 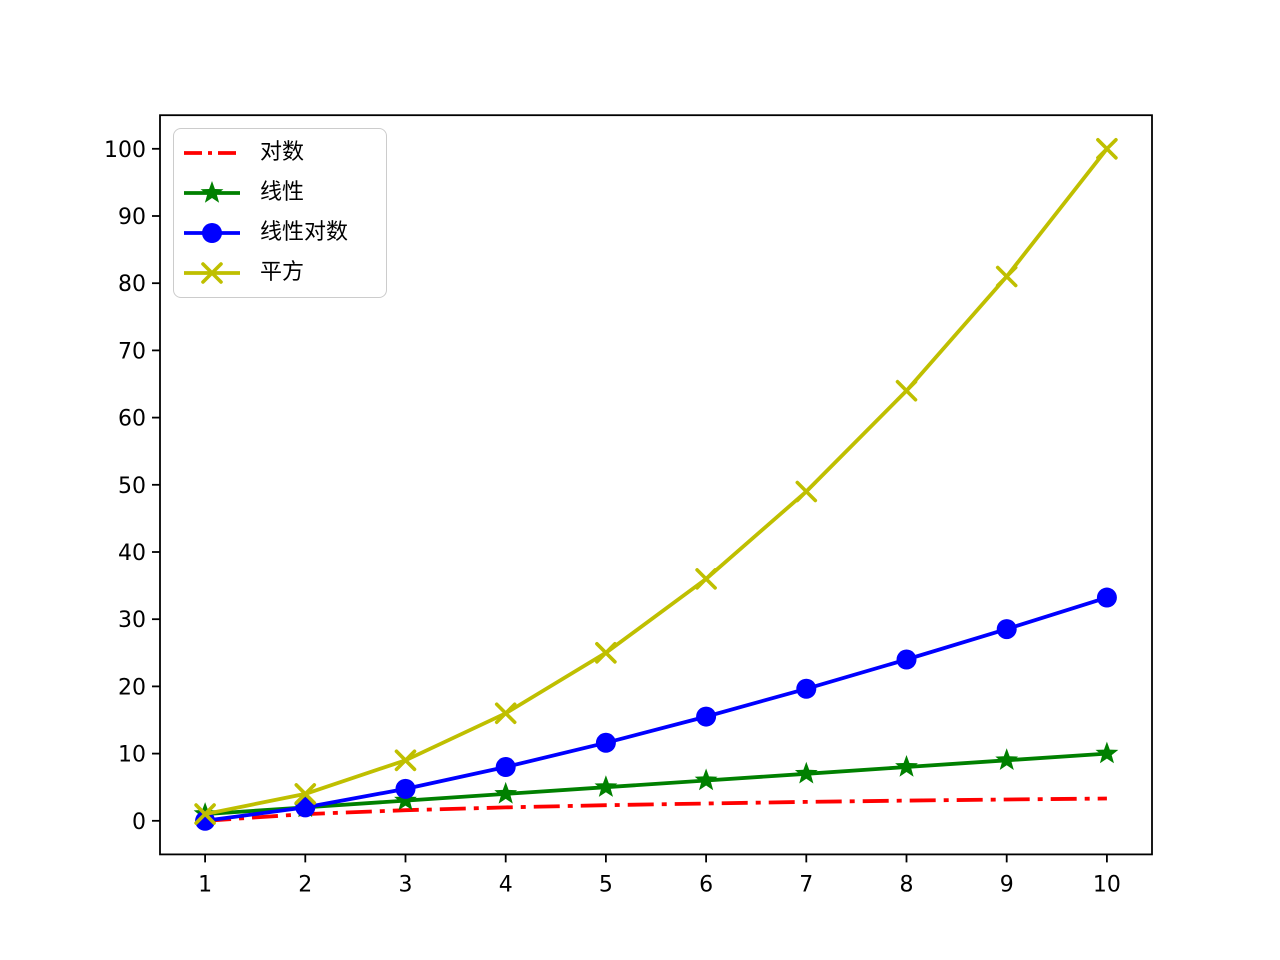 What do you see at coordinates (907, 884) in the screenshot?
I see `x-tick-label: 8` at bounding box center [907, 884].